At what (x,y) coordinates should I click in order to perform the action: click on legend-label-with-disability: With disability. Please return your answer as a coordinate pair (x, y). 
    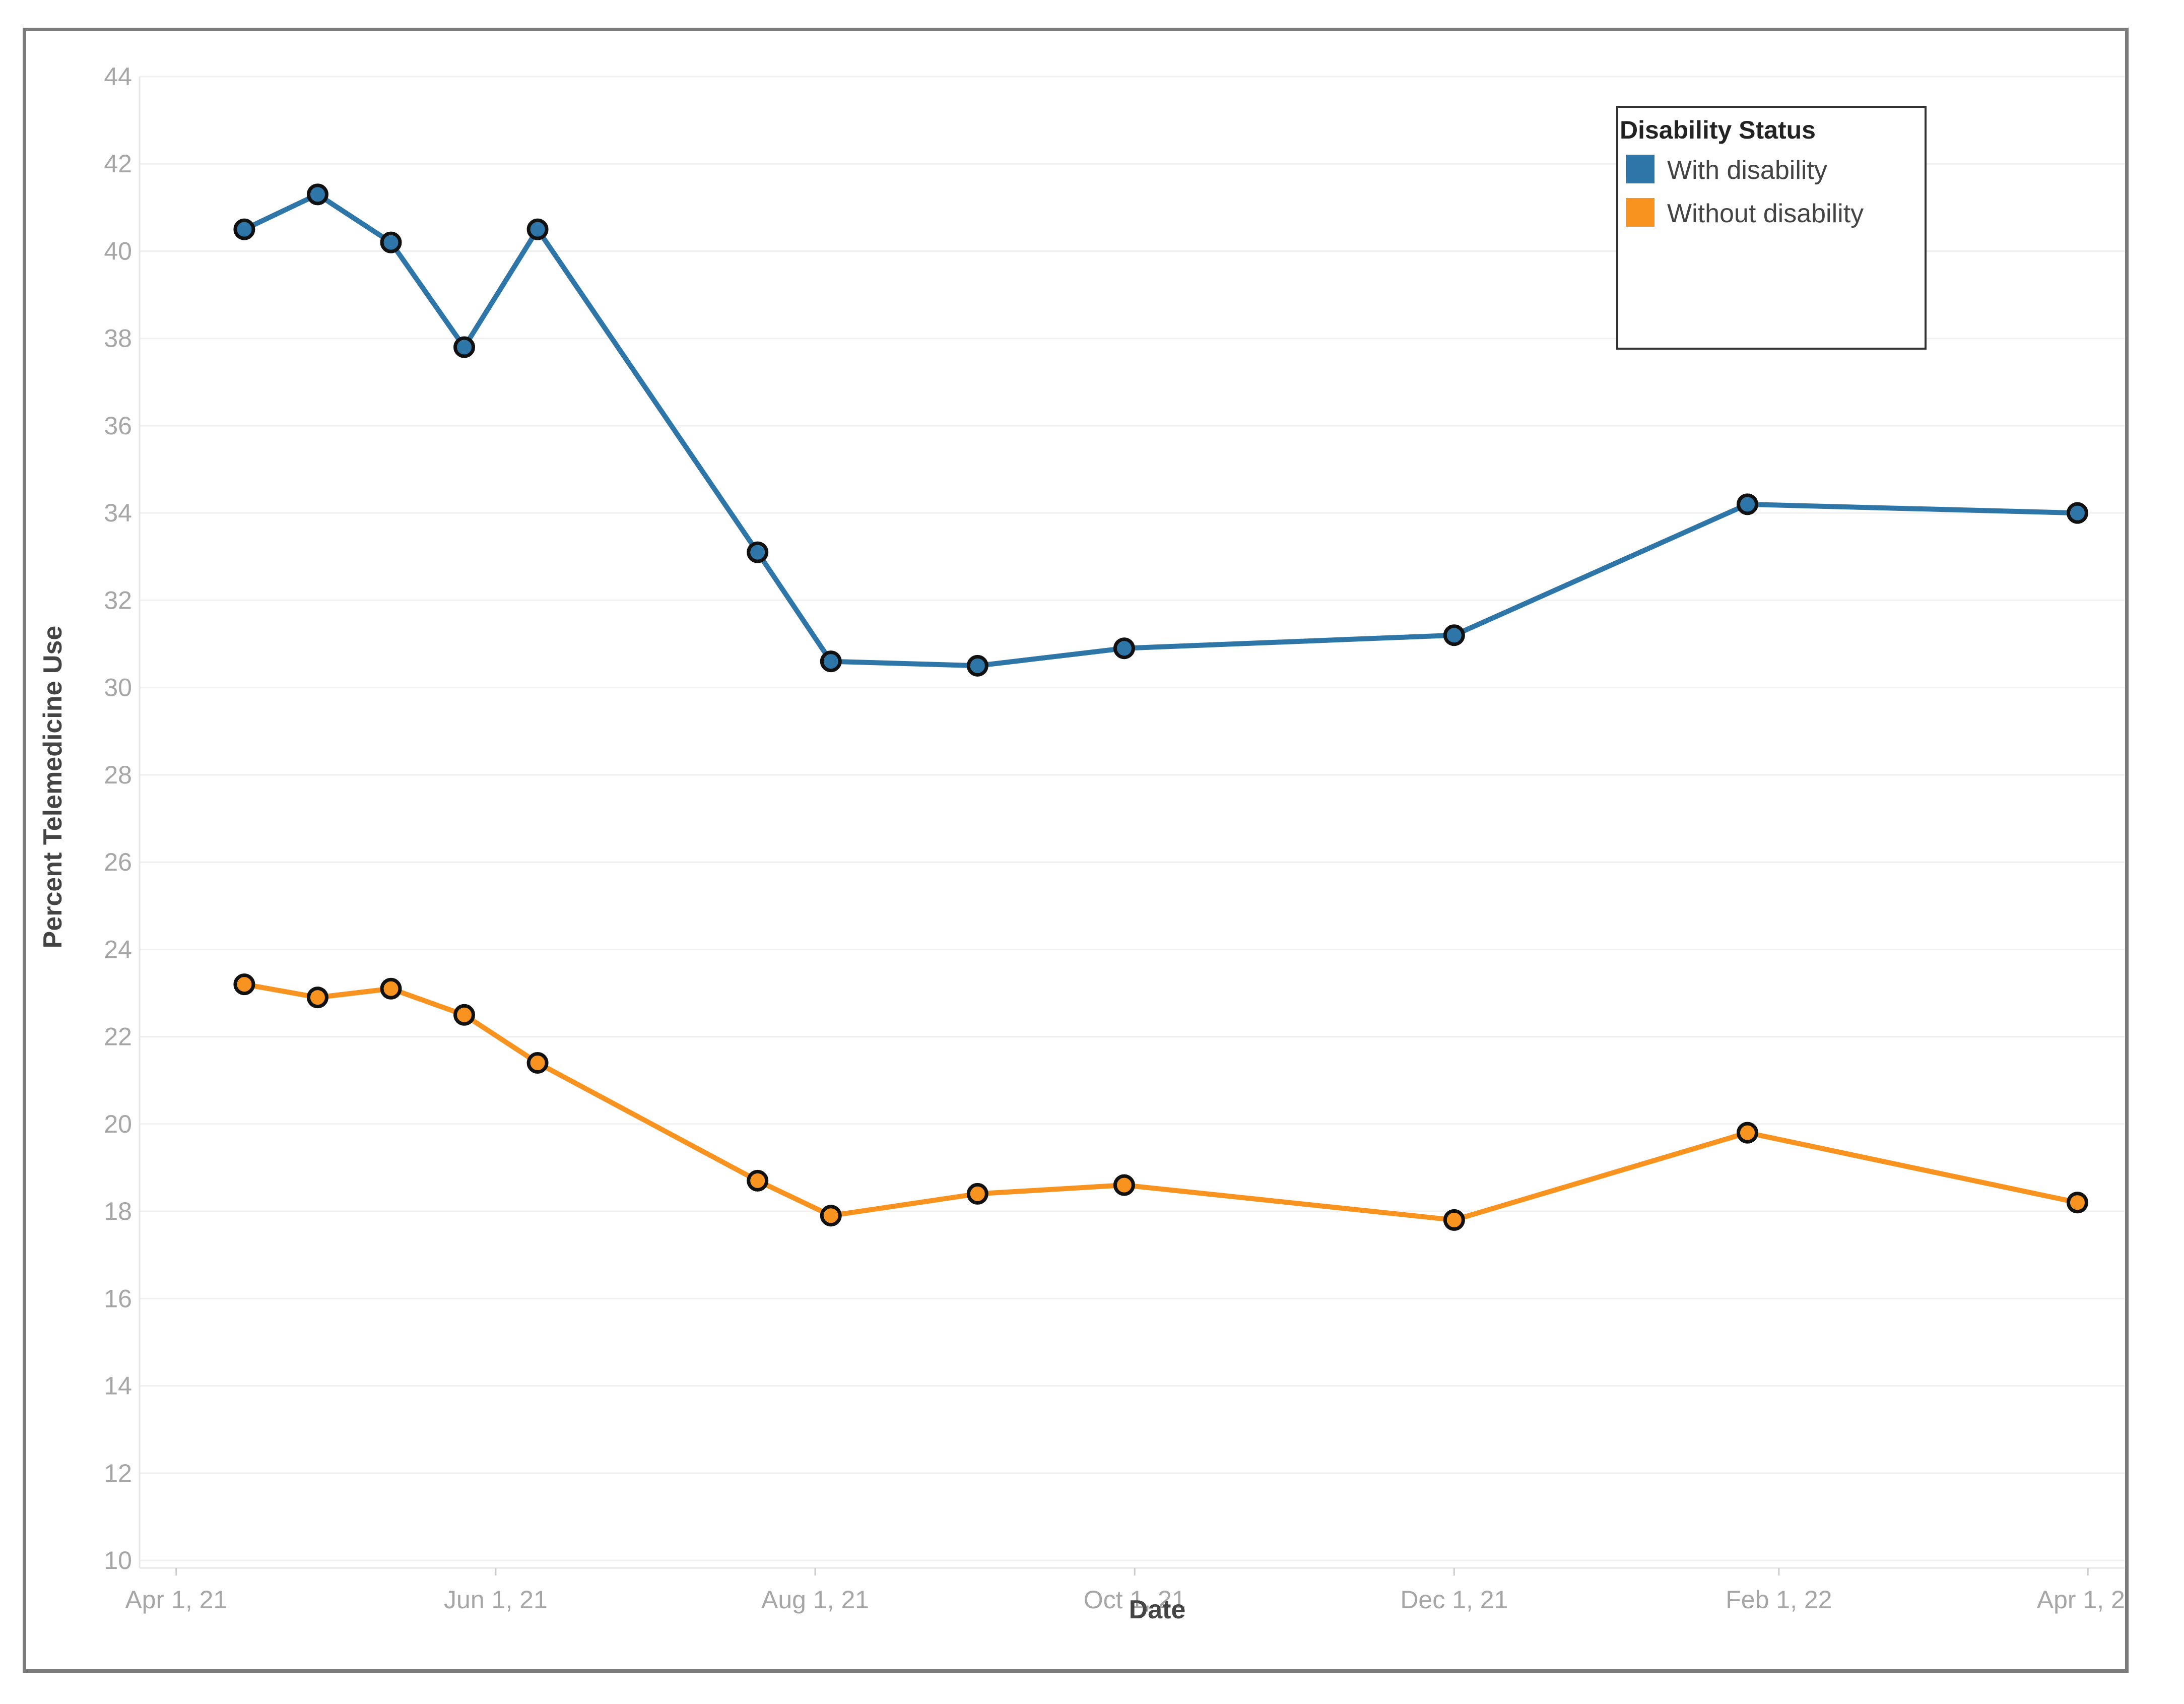
    Looking at the image, I should click on (1747, 171).